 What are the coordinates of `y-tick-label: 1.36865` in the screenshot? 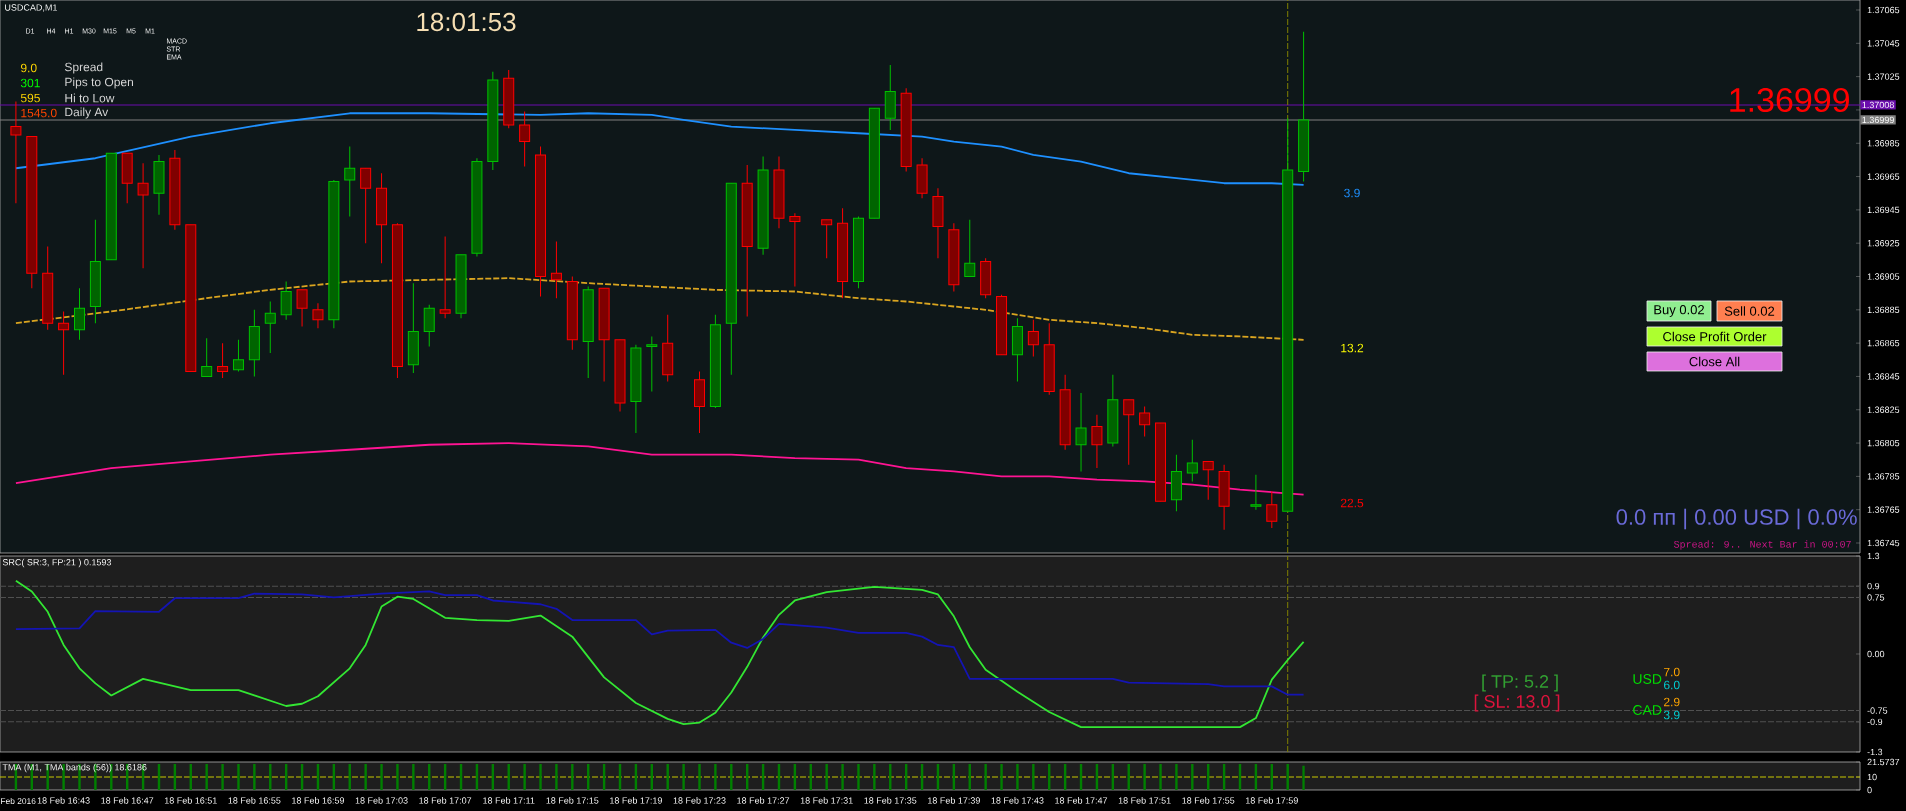 It's located at (1883, 343).